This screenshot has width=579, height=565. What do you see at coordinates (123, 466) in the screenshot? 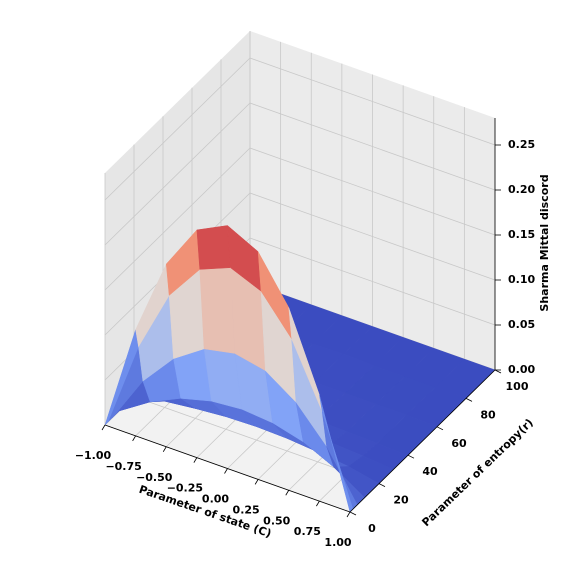
I see `x-tick-label: −0.75` at bounding box center [123, 466].